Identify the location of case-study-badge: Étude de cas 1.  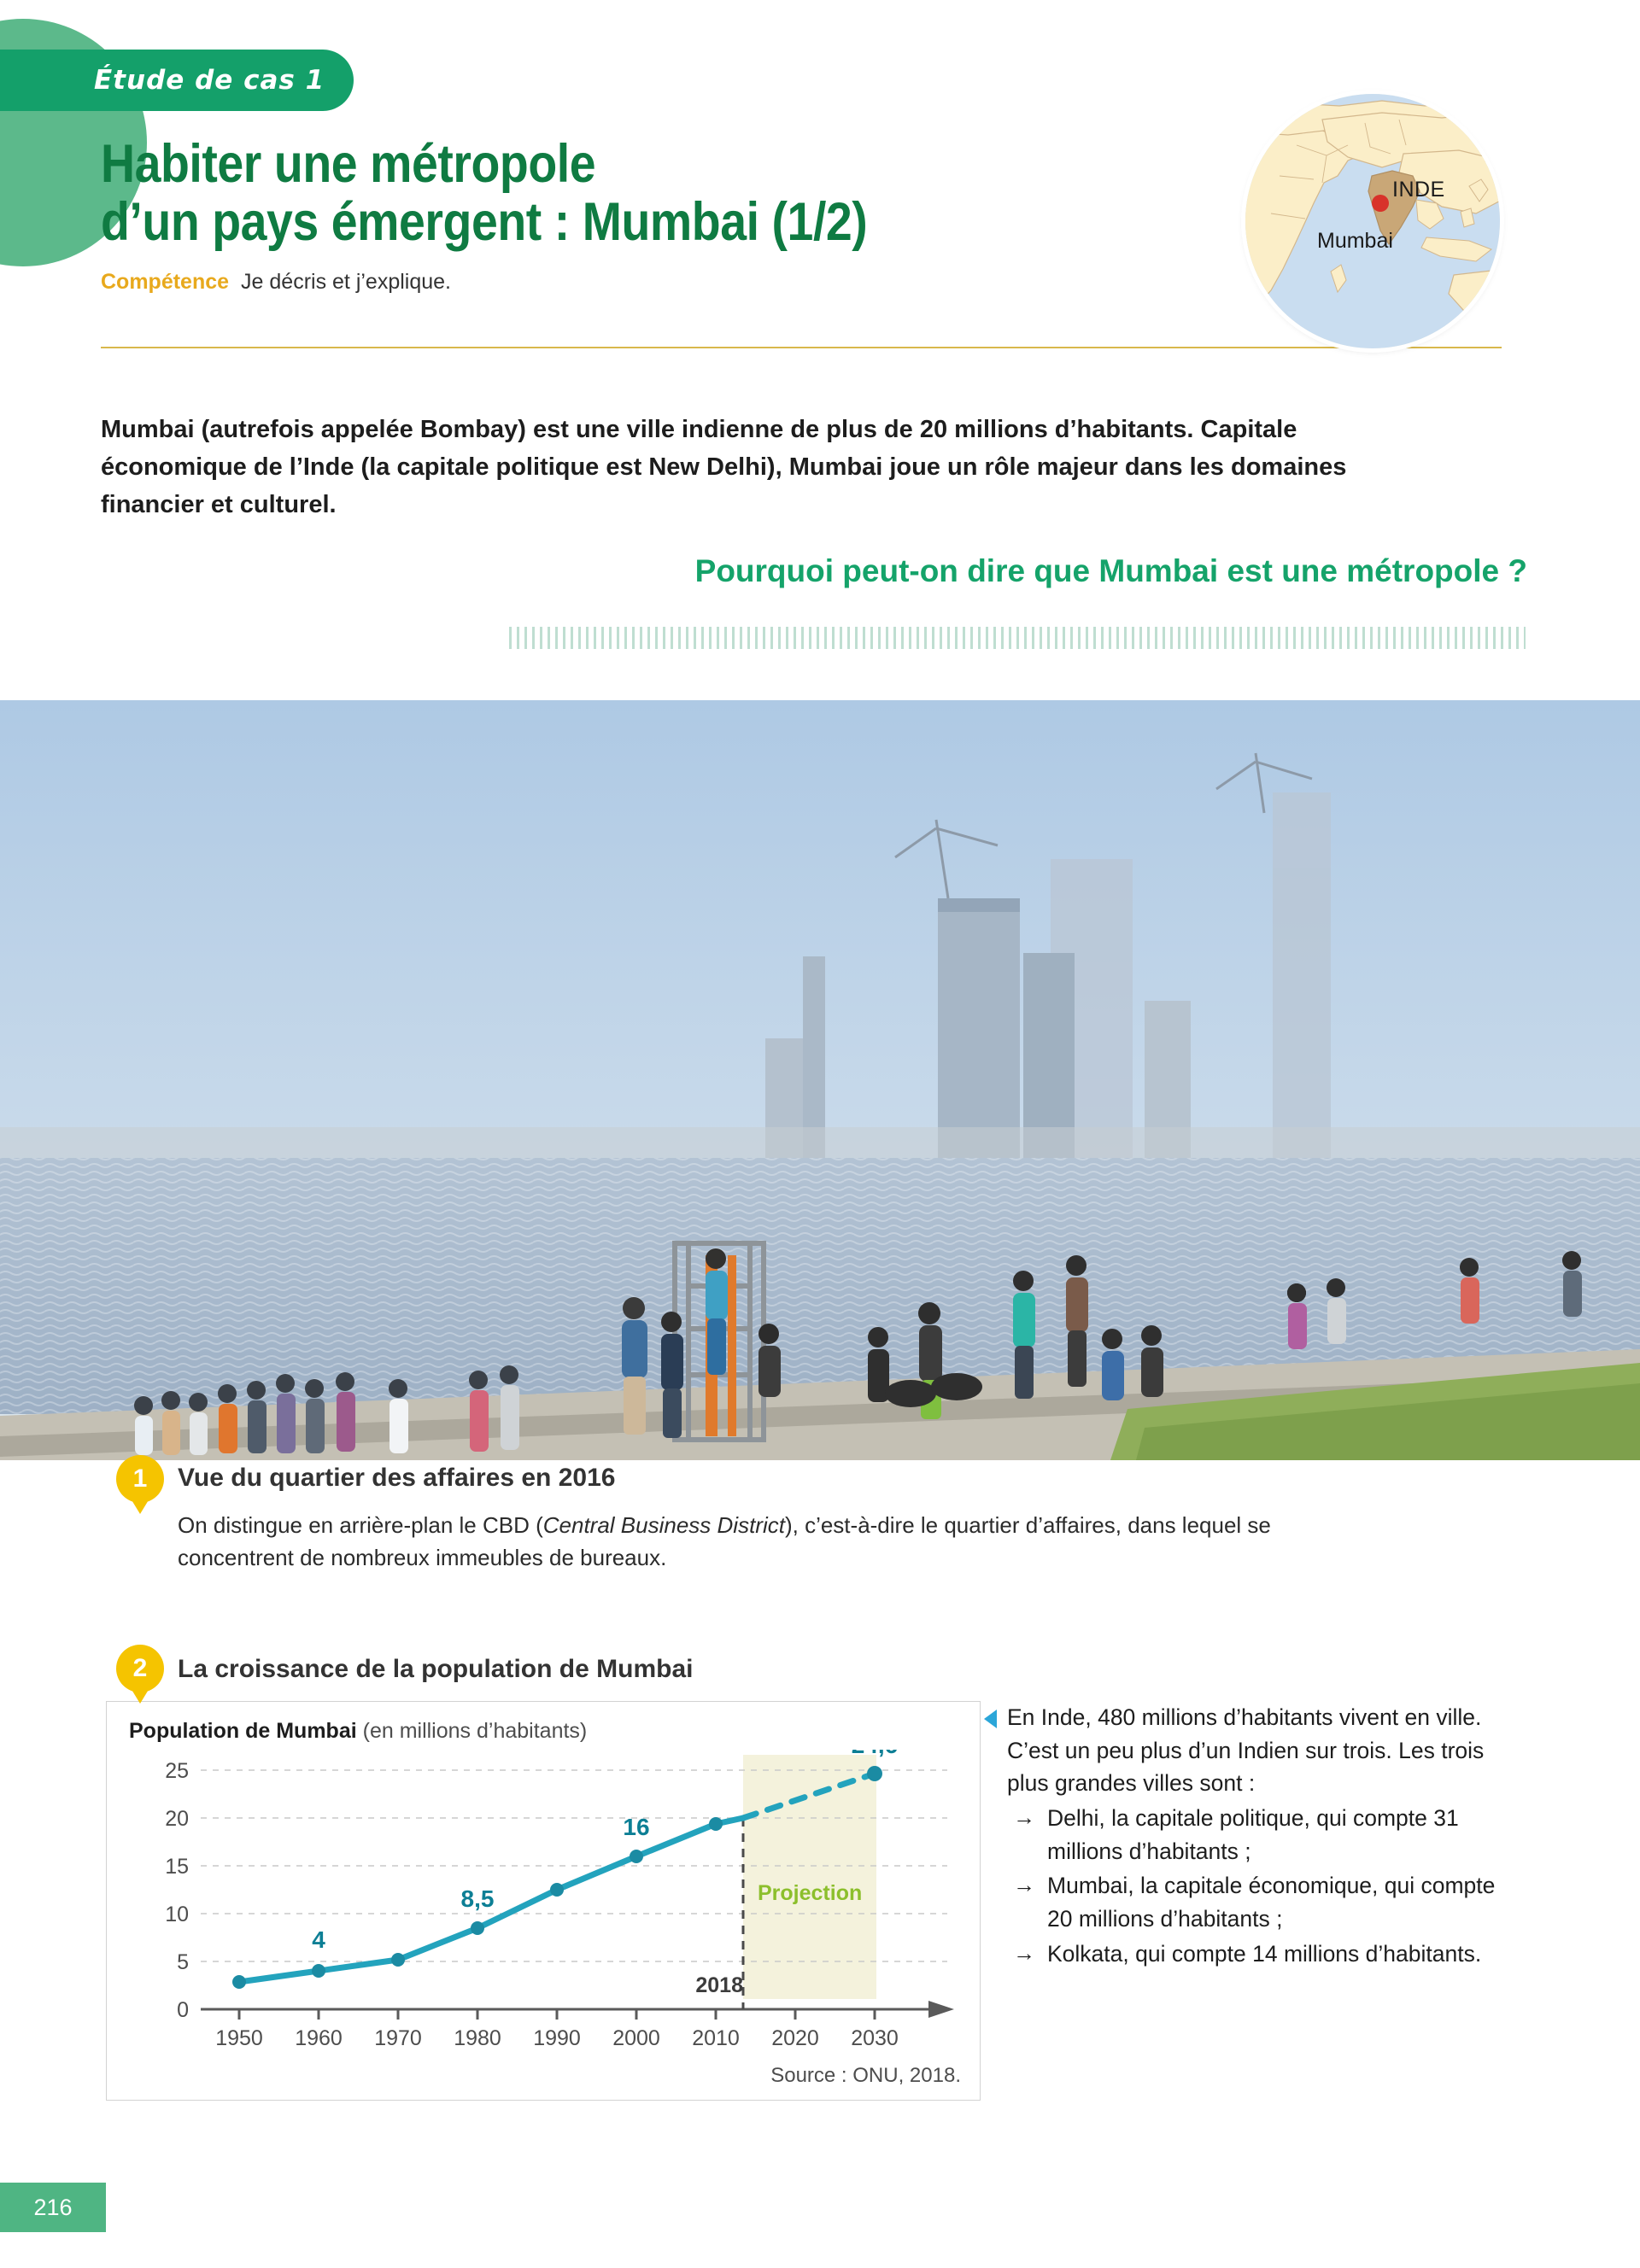
(177, 80).